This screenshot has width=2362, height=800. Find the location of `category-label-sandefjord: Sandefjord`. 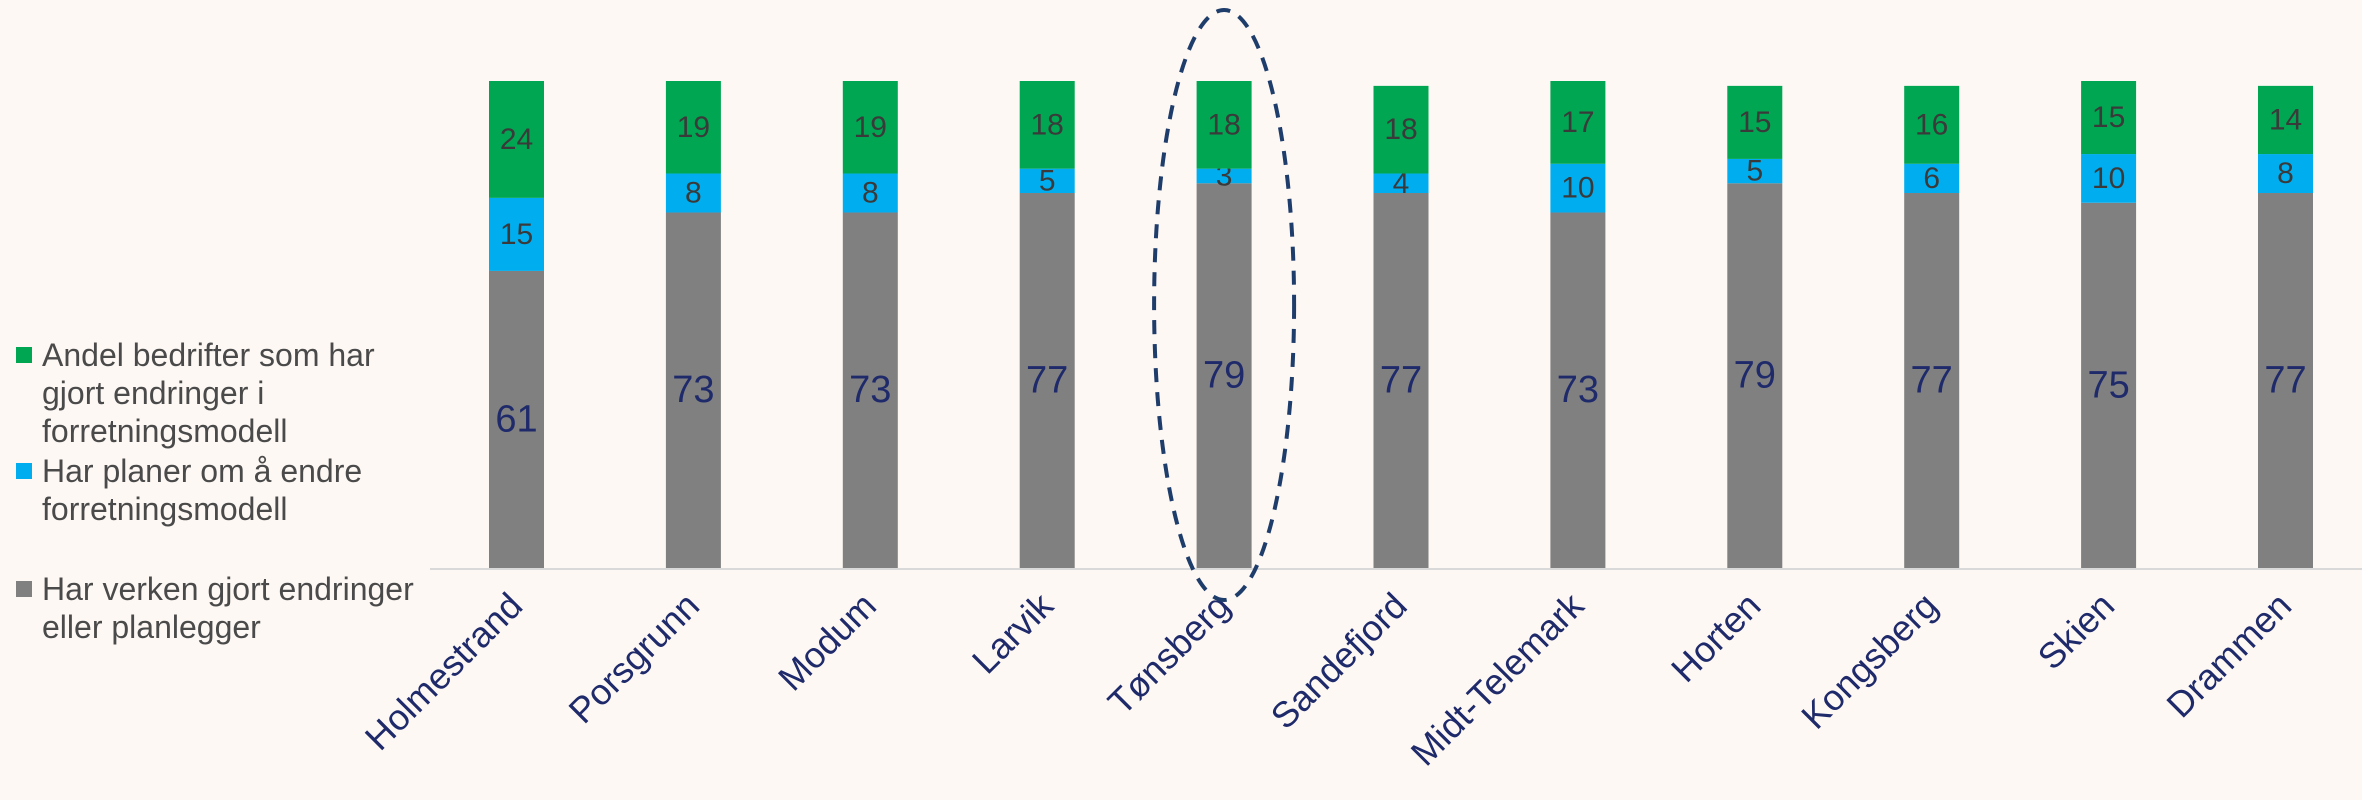

category-label-sandefjord: Sandefjord is located at coordinates (1339, 661).